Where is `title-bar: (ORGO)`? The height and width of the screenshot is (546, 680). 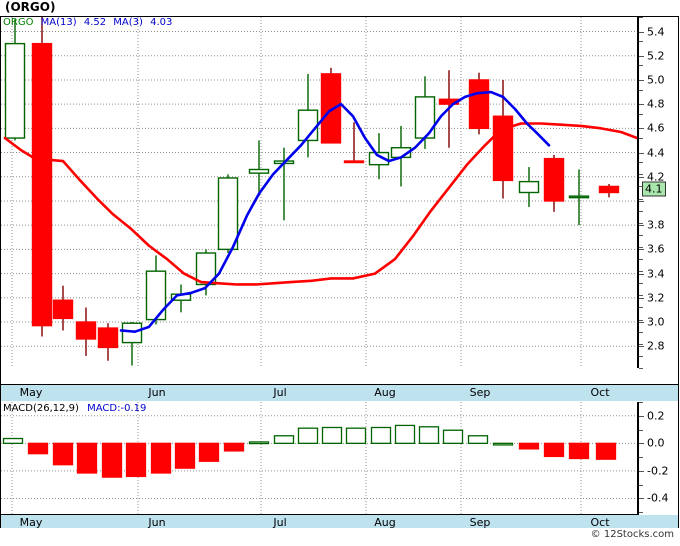 title-bar: (ORGO) is located at coordinates (340, 8).